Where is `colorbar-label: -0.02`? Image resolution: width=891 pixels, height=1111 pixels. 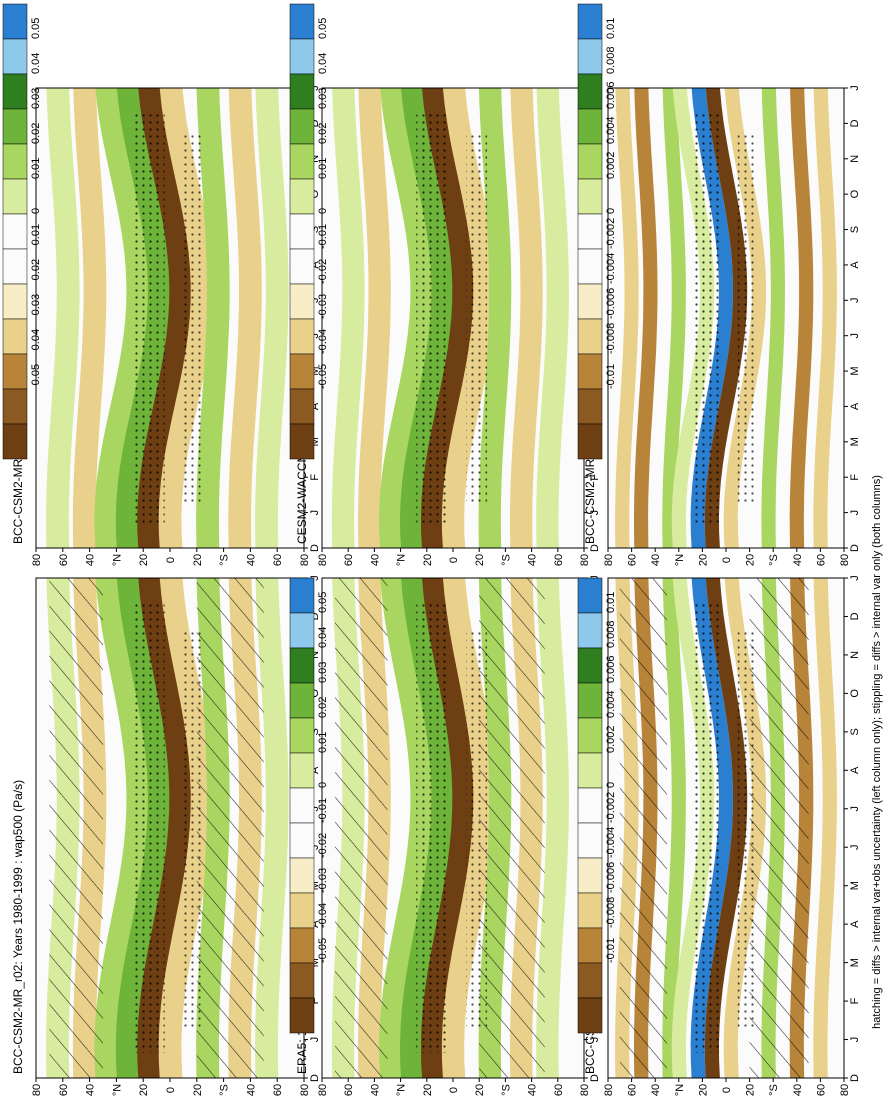
colorbar-label: -0.02 is located at coordinates (36, 271).